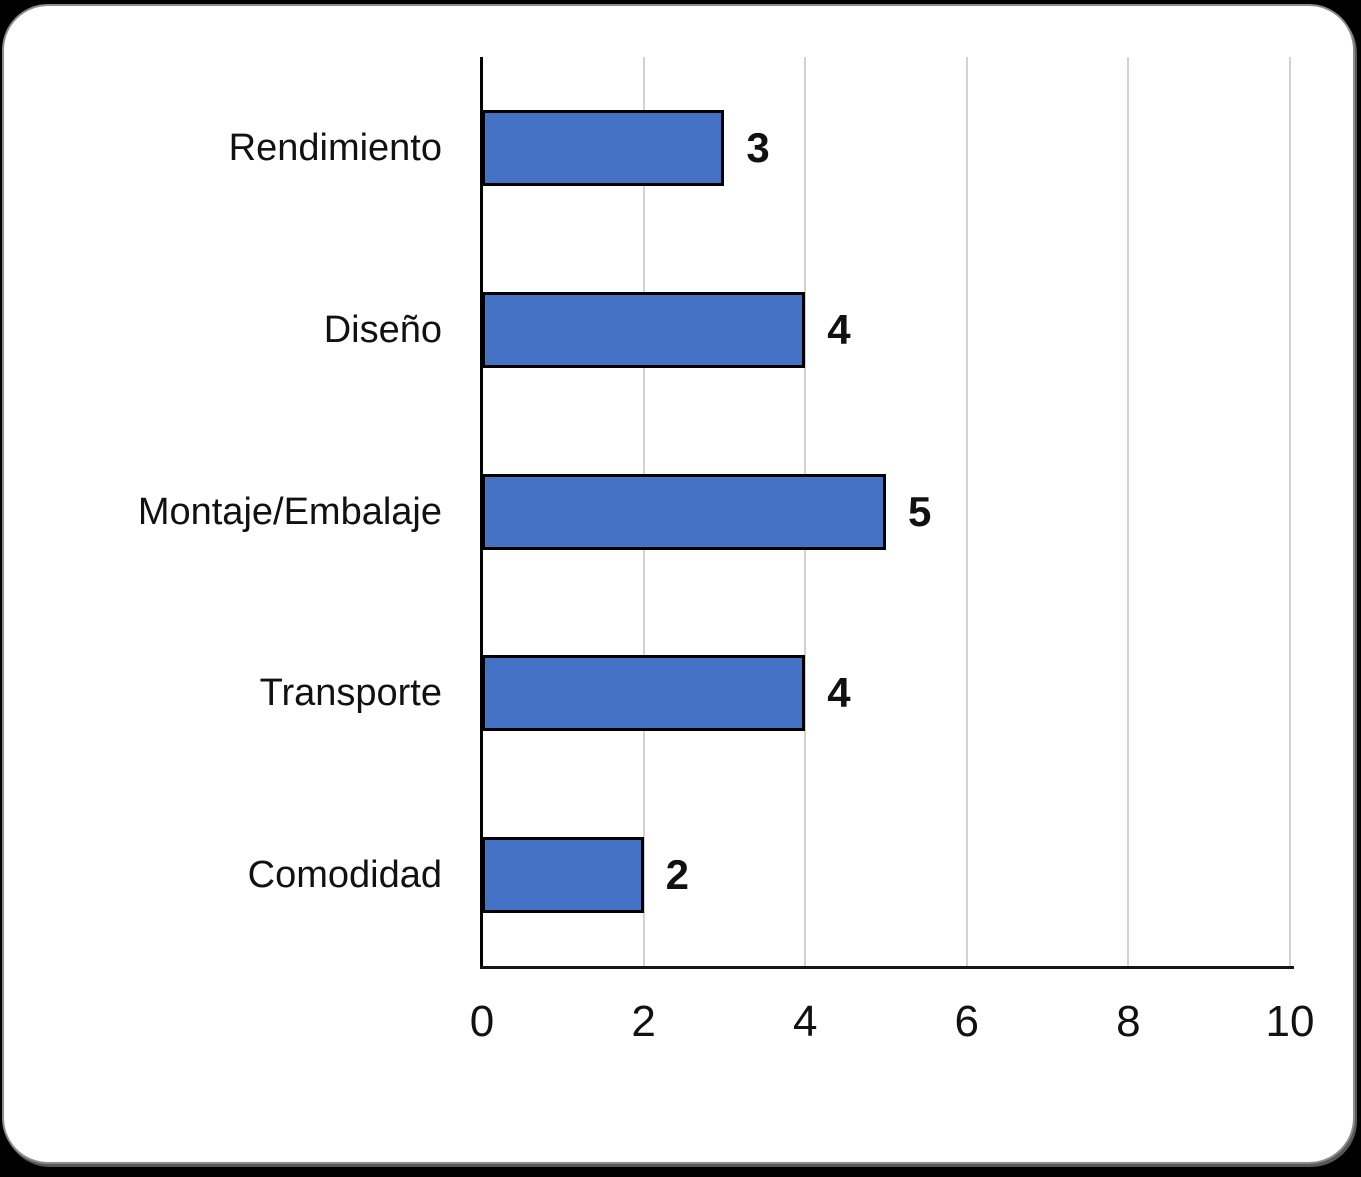 This screenshot has width=1361, height=1177. What do you see at coordinates (1128, 1021) in the screenshot?
I see `x-tick-label-8: 8` at bounding box center [1128, 1021].